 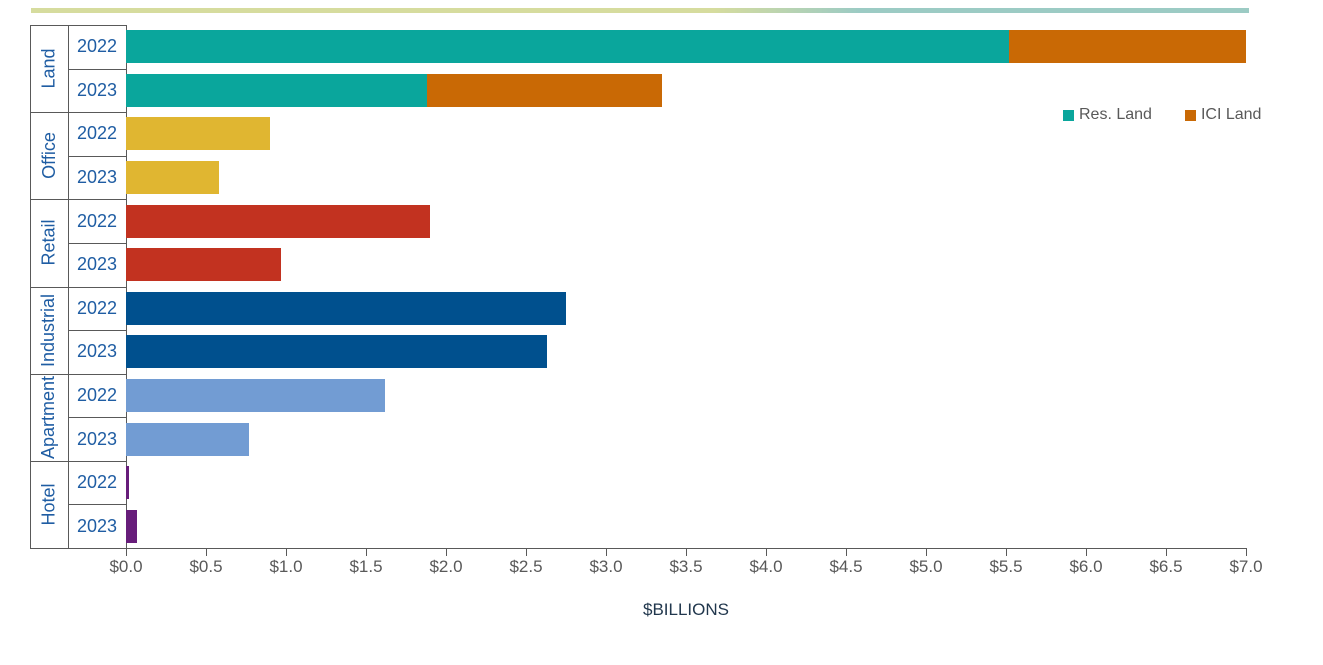 What do you see at coordinates (97, 46) in the screenshot?
I see `year-label-land-2022: 2022` at bounding box center [97, 46].